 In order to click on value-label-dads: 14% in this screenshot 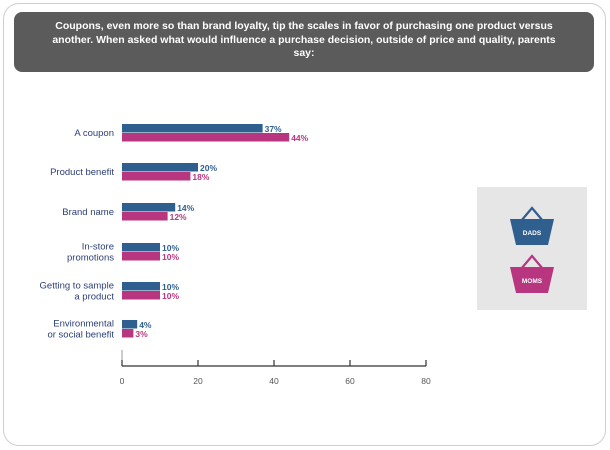, I will do `click(185, 208)`.